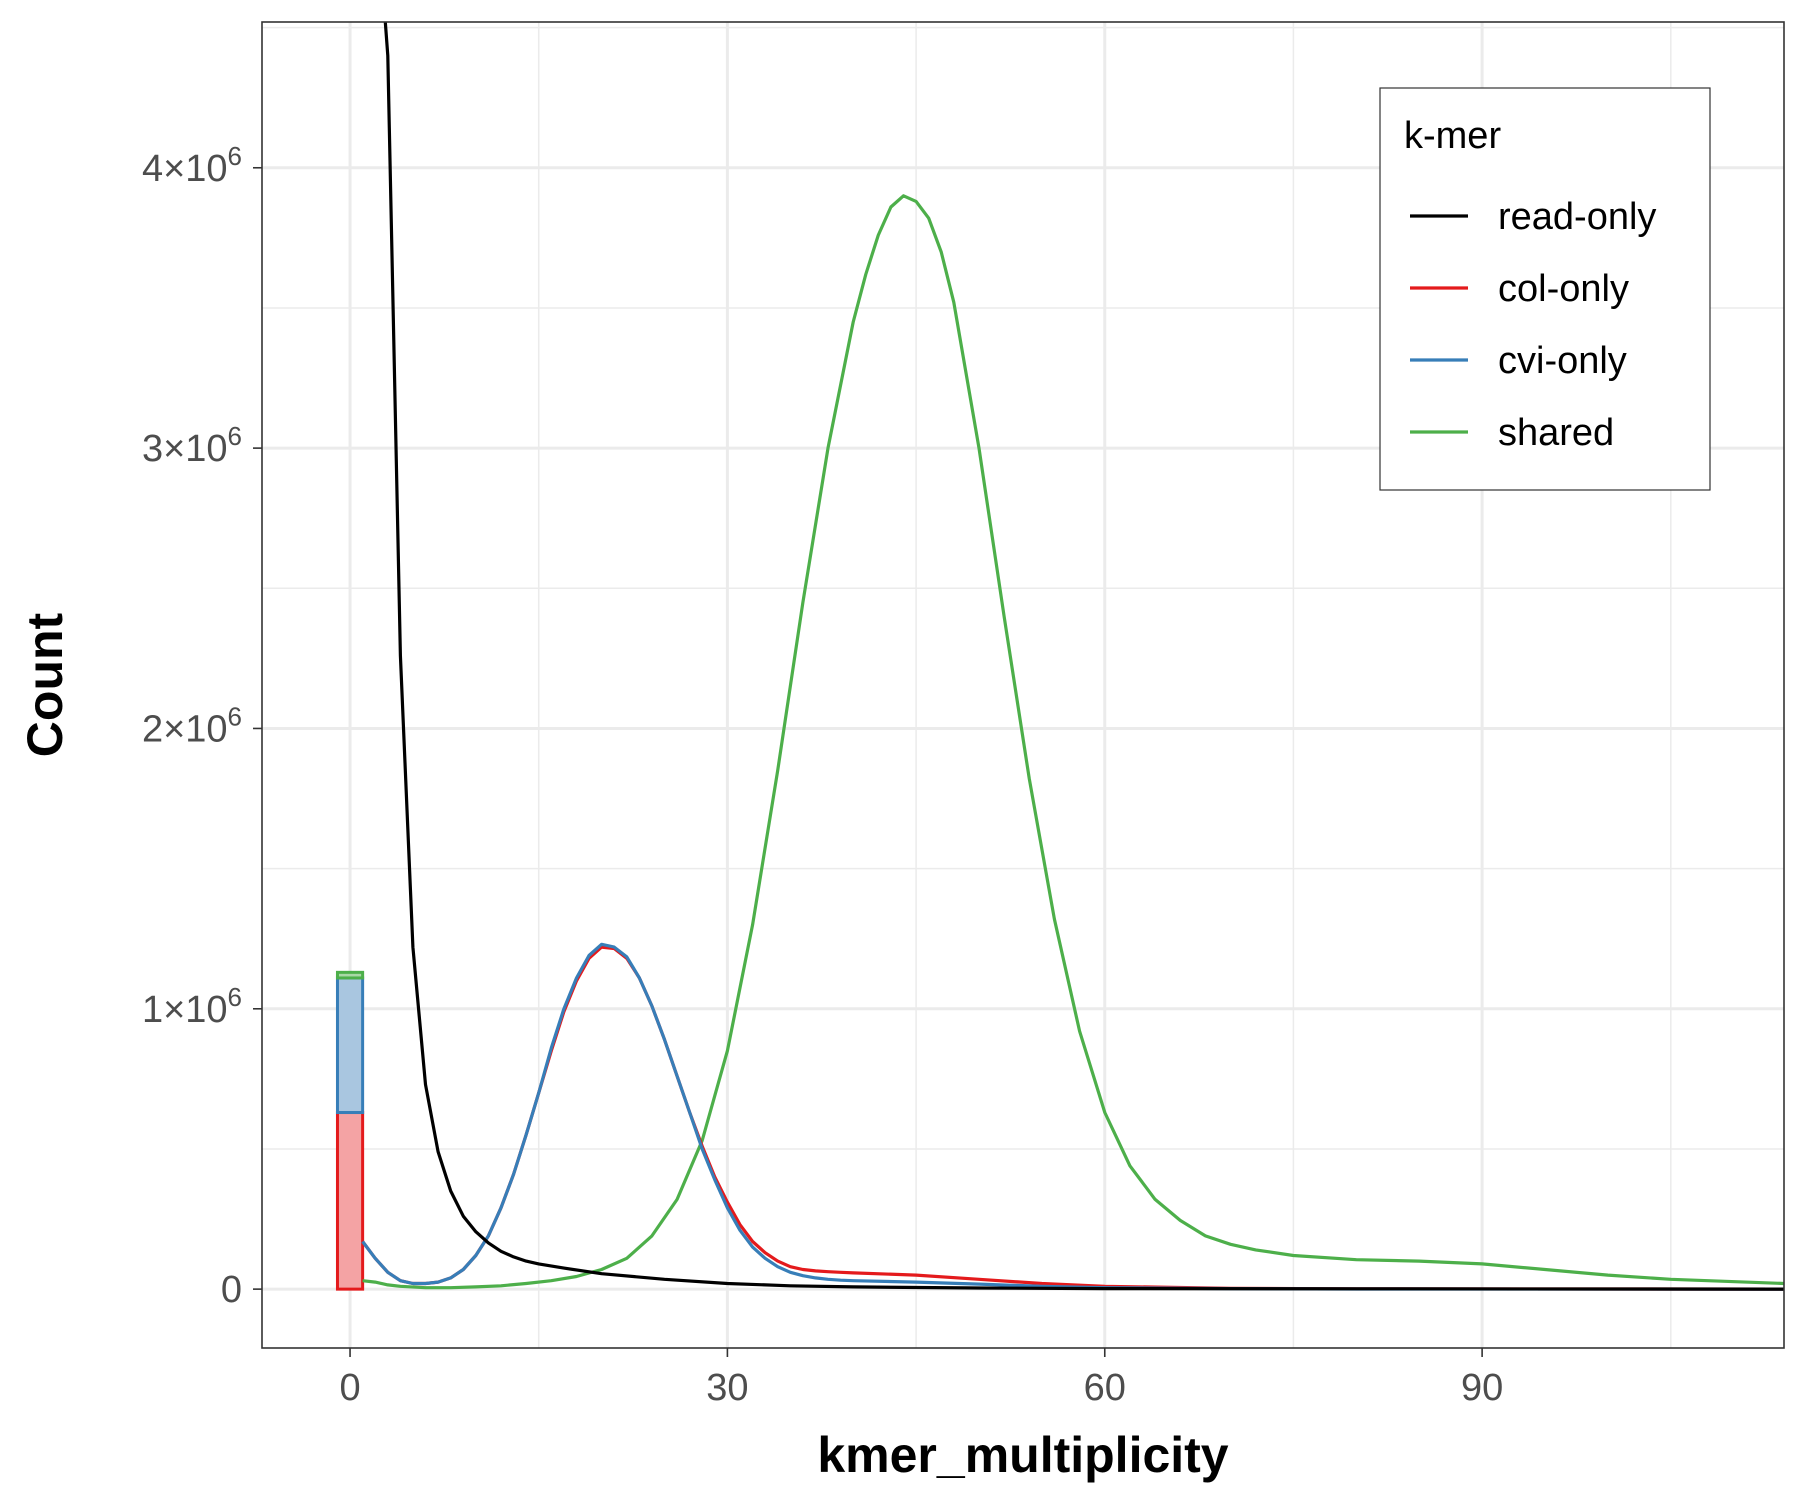 The height and width of the screenshot is (1500, 1800). Describe the element at coordinates (192, 725) in the screenshot. I see `y-tick-label: 2×10⁶` at that location.